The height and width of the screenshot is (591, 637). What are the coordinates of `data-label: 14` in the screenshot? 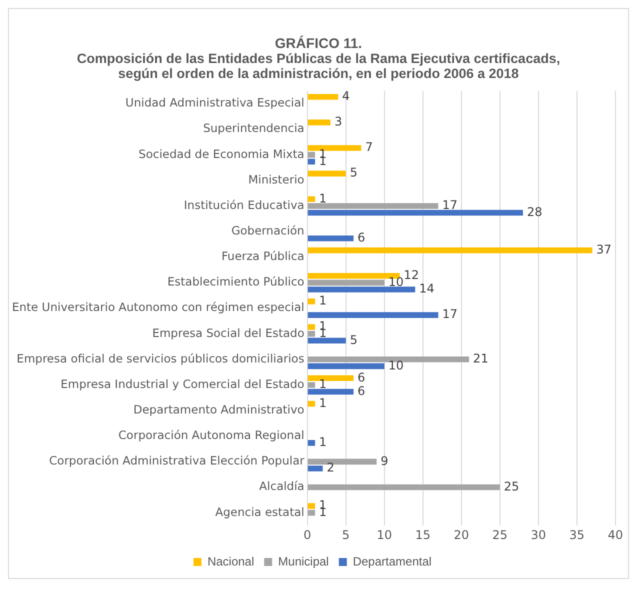 It's located at (426, 289).